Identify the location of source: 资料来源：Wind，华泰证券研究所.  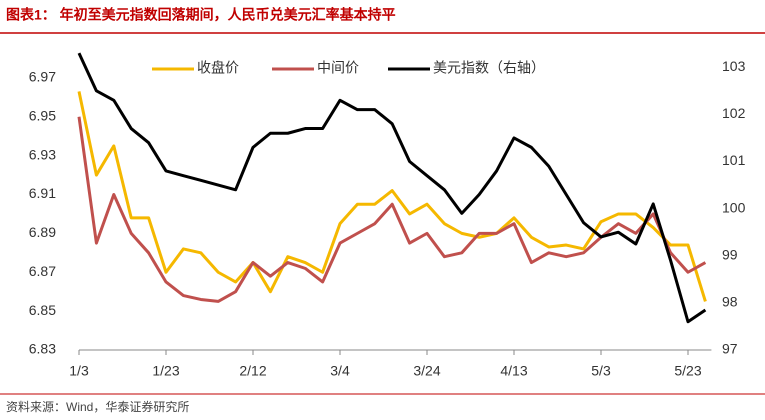
(97, 406).